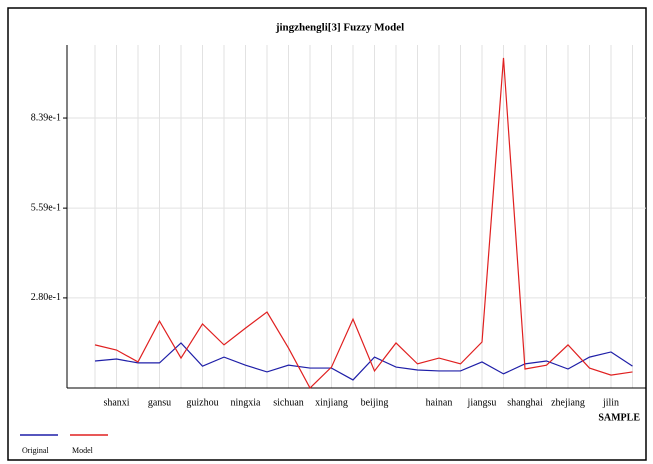 This screenshot has height=464, width=653. What do you see at coordinates (246, 402) in the screenshot?
I see `x-tick-label: ningxia` at bounding box center [246, 402].